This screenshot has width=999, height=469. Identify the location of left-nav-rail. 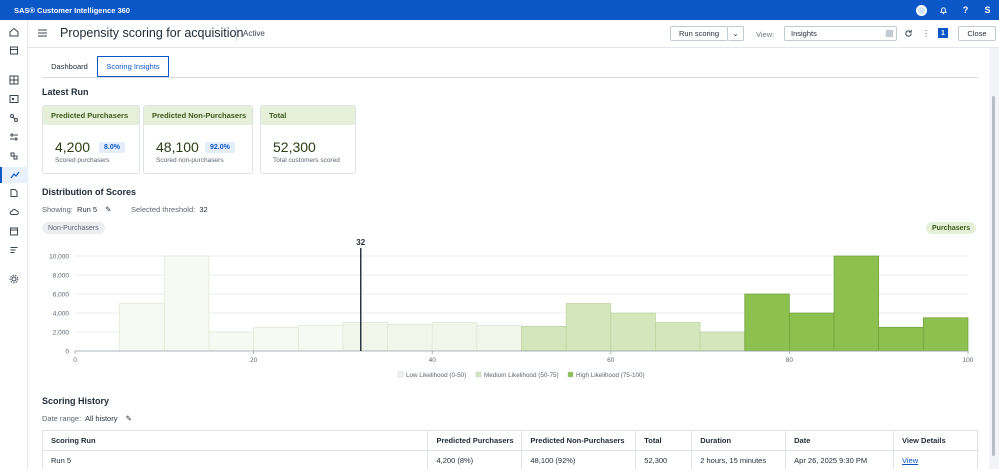
(14, 244).